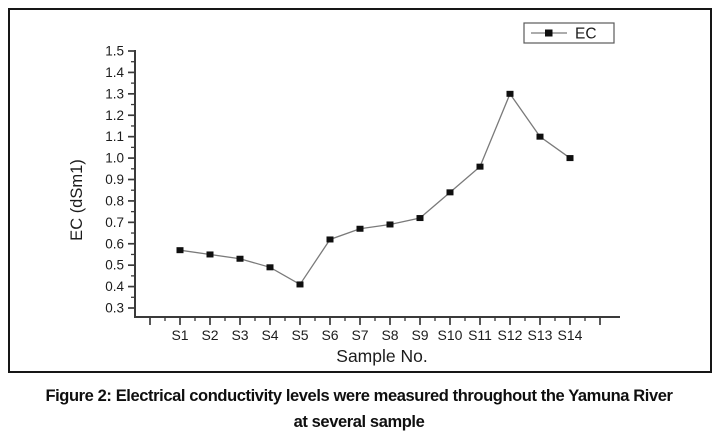 The image size is (718, 445). I want to click on x-tick-label: S13, so click(540, 335).